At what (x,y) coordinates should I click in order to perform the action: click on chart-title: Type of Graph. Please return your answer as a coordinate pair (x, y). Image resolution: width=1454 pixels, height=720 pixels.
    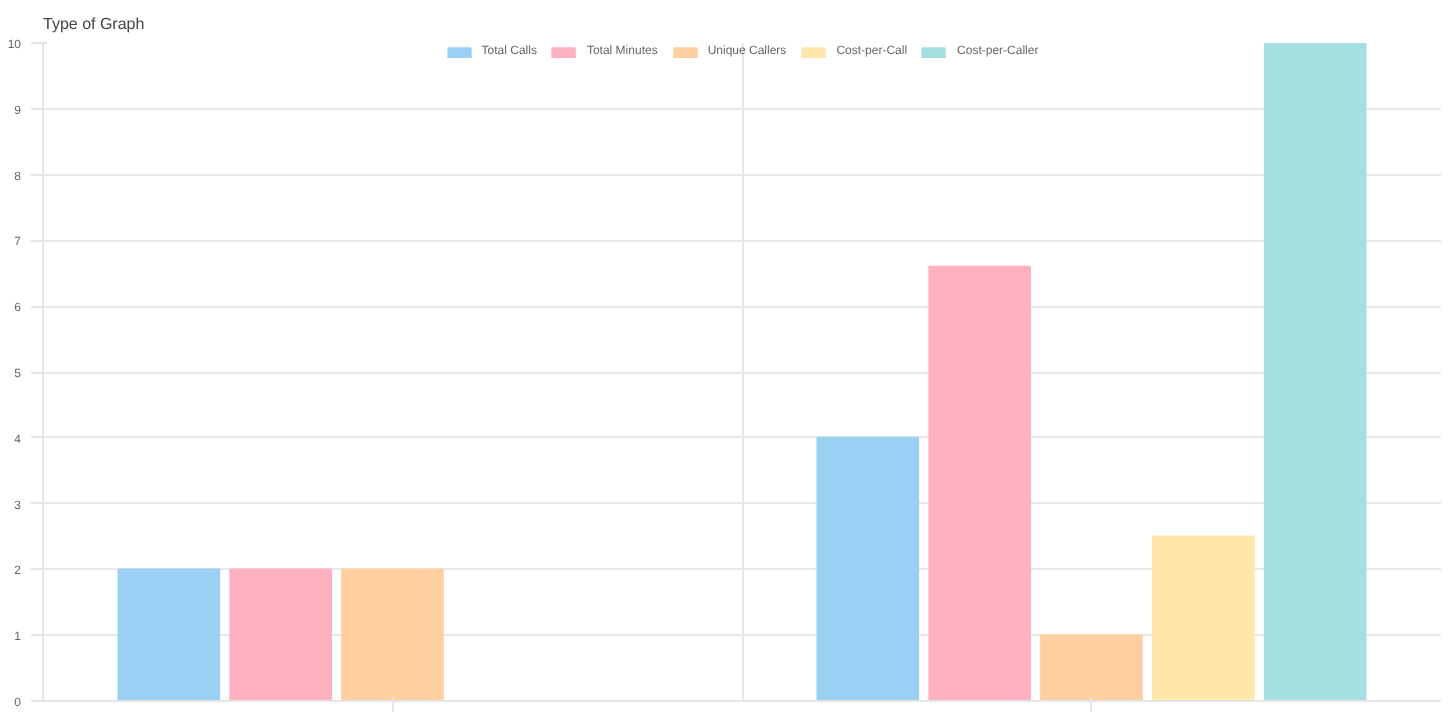
    Looking at the image, I should click on (94, 24).